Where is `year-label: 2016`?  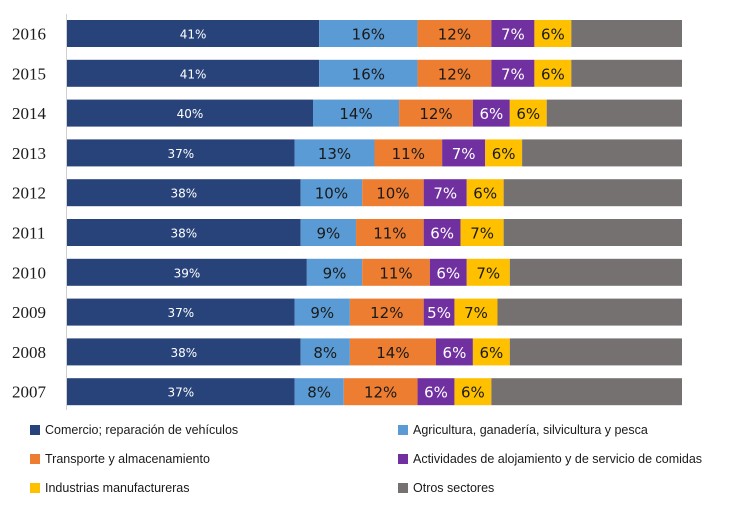
year-label: 2016 is located at coordinates (29, 34).